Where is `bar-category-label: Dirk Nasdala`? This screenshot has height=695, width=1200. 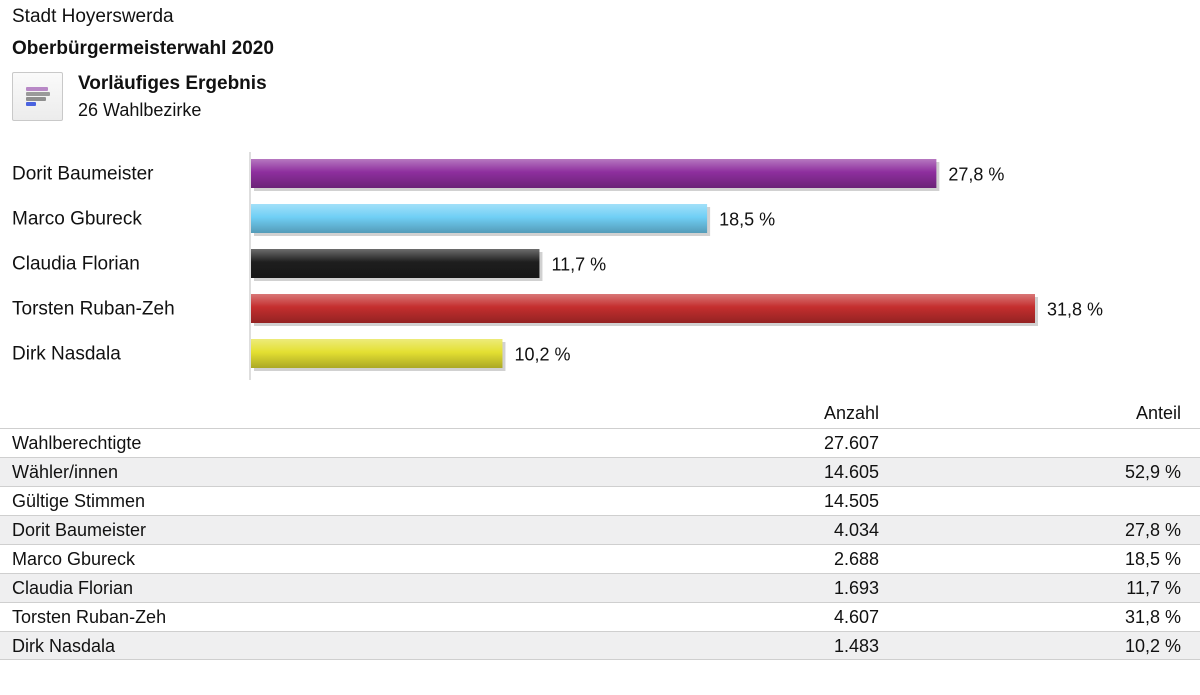 bar-category-label: Dirk Nasdala is located at coordinates (66, 354).